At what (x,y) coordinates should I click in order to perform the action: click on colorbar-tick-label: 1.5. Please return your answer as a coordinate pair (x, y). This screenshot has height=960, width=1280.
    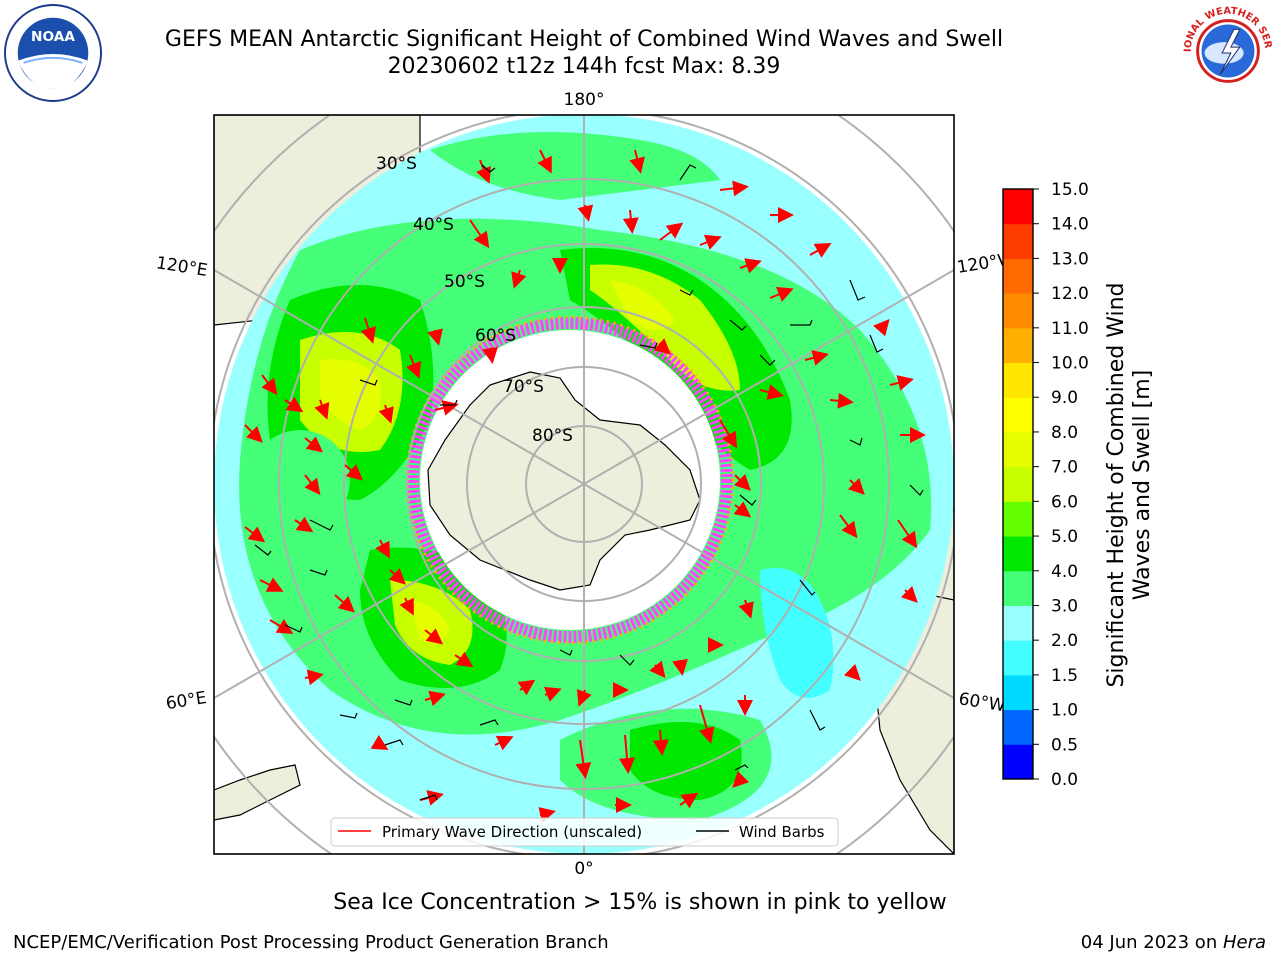
    Looking at the image, I should click on (1064, 676).